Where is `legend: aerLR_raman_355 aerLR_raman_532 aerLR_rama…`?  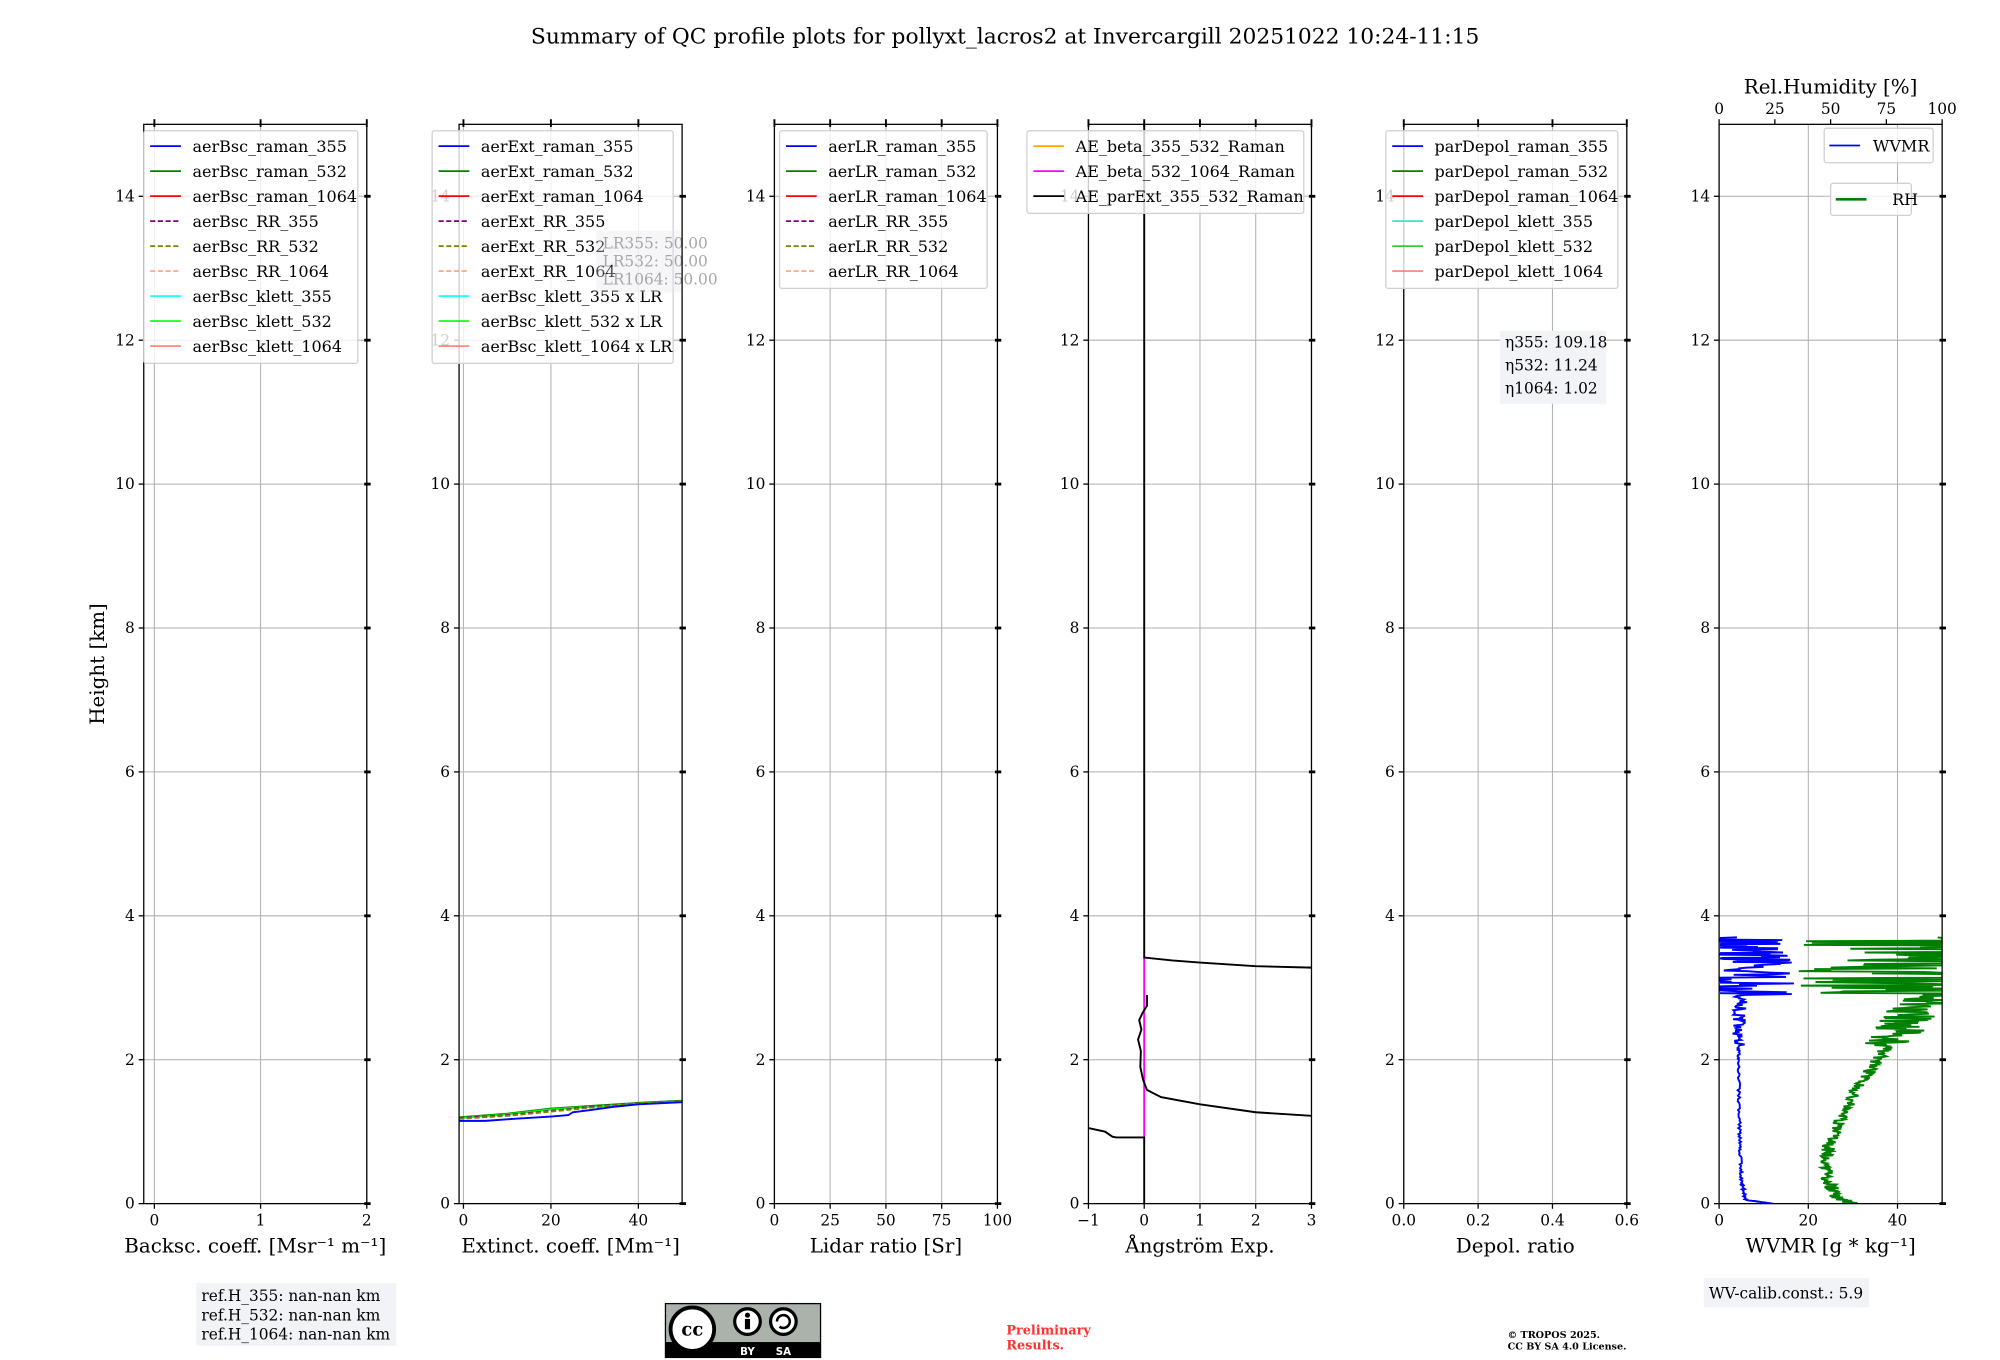 legend: aerLR_raman_355 aerLR_raman_532 aerLR_rama… is located at coordinates (883, 210).